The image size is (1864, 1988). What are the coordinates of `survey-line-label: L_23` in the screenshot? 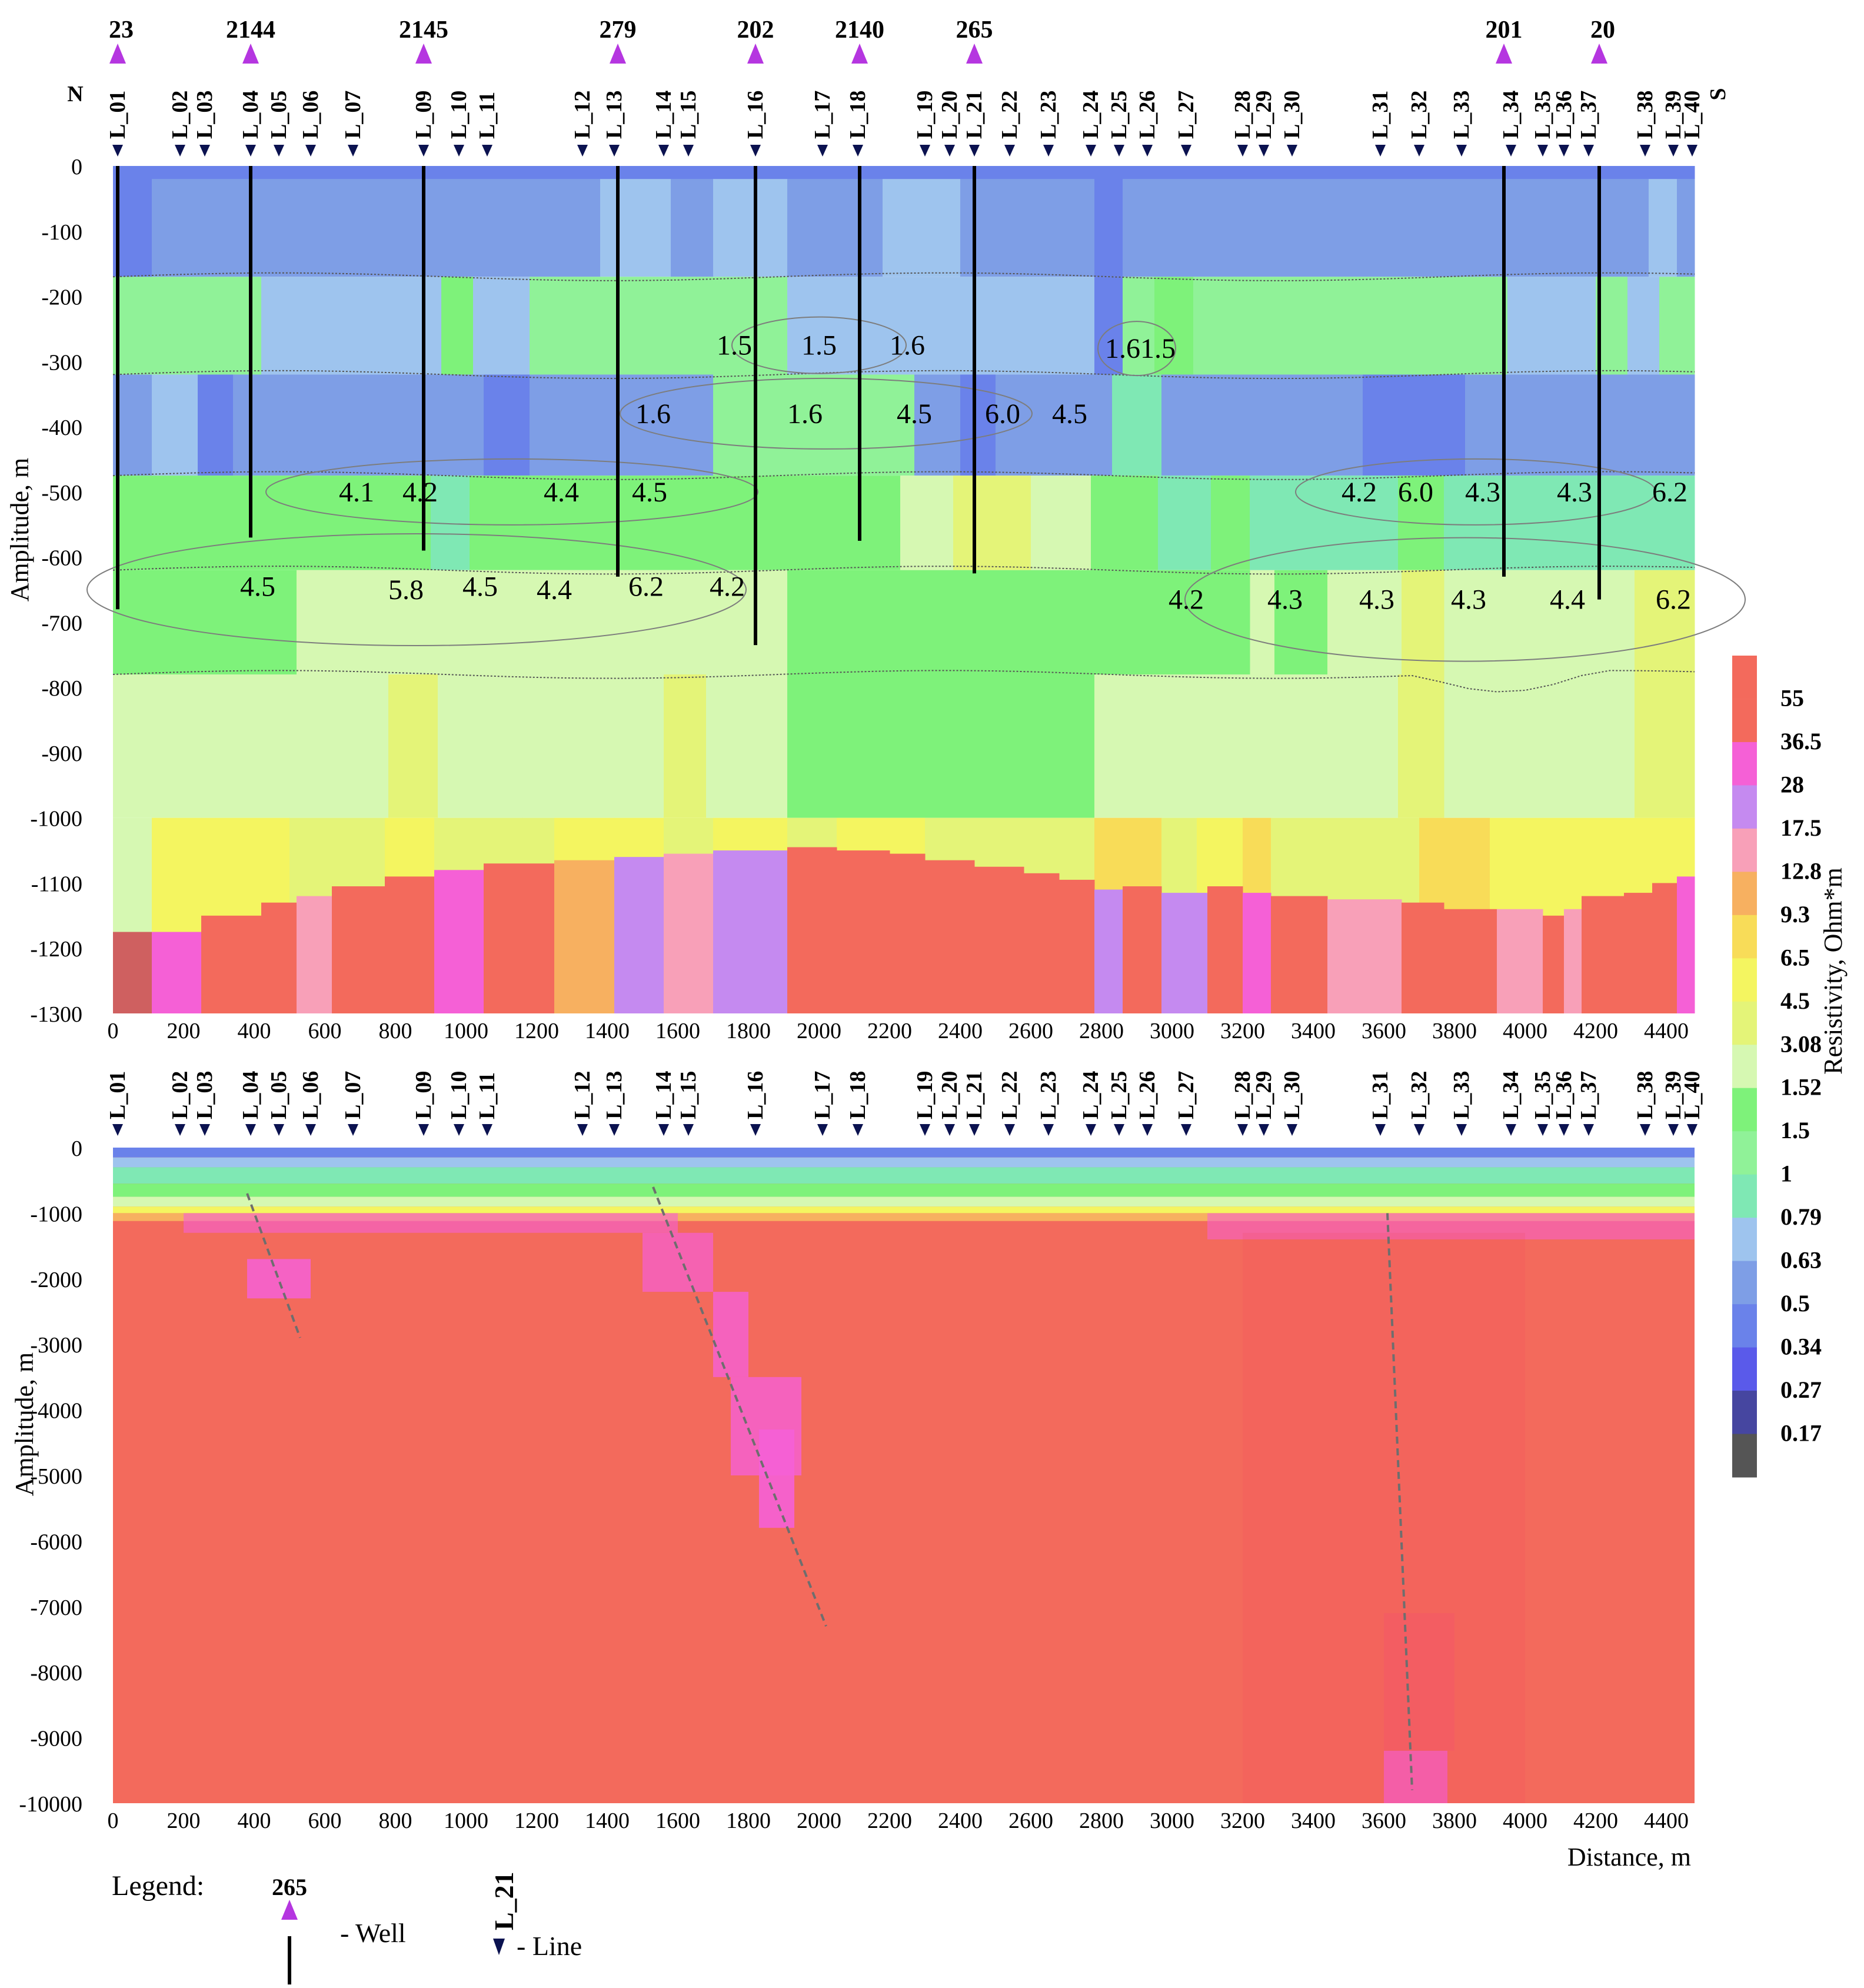 It's located at (1048, 1095).